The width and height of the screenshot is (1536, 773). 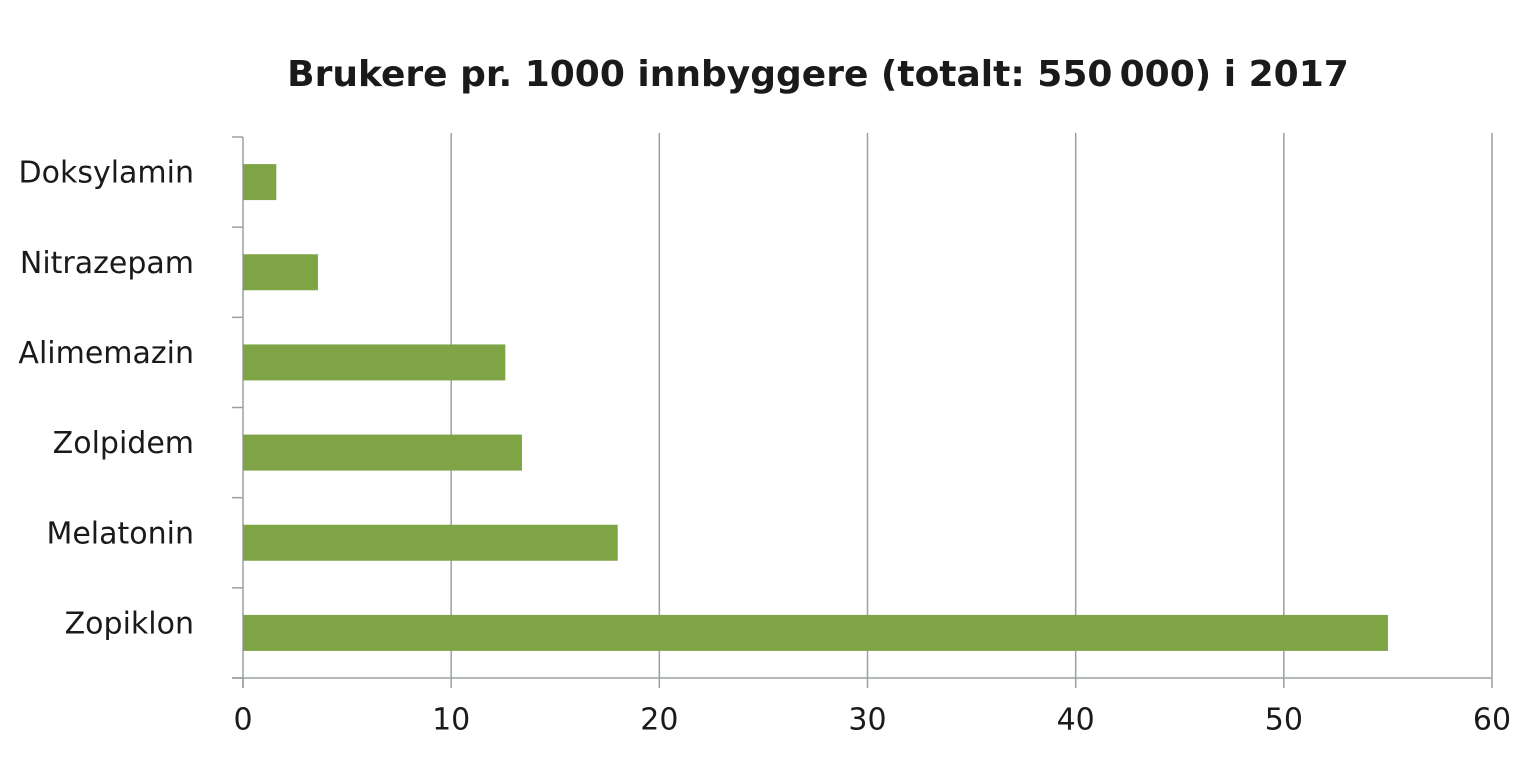 What do you see at coordinates (659, 720) in the screenshot?
I see `x-tick-label: 20` at bounding box center [659, 720].